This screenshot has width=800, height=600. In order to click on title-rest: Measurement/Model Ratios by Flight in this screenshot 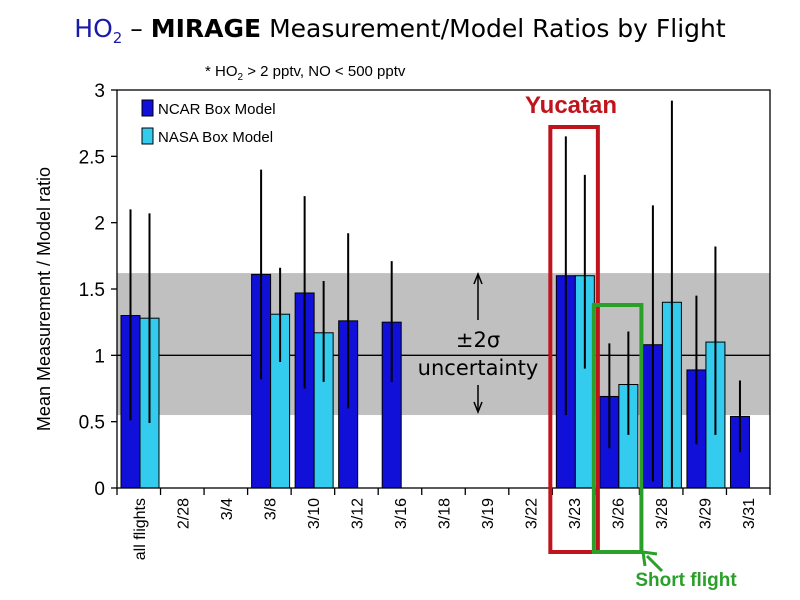, I will do `click(493, 28)`.